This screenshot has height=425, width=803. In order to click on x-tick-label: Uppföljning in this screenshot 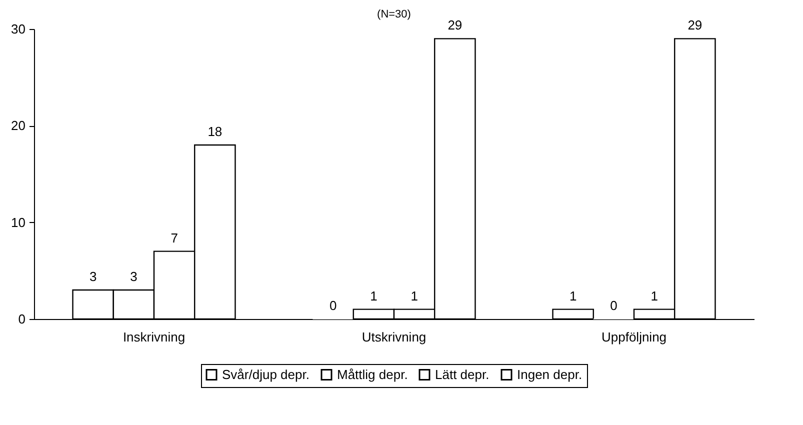, I will do `click(634, 337)`.